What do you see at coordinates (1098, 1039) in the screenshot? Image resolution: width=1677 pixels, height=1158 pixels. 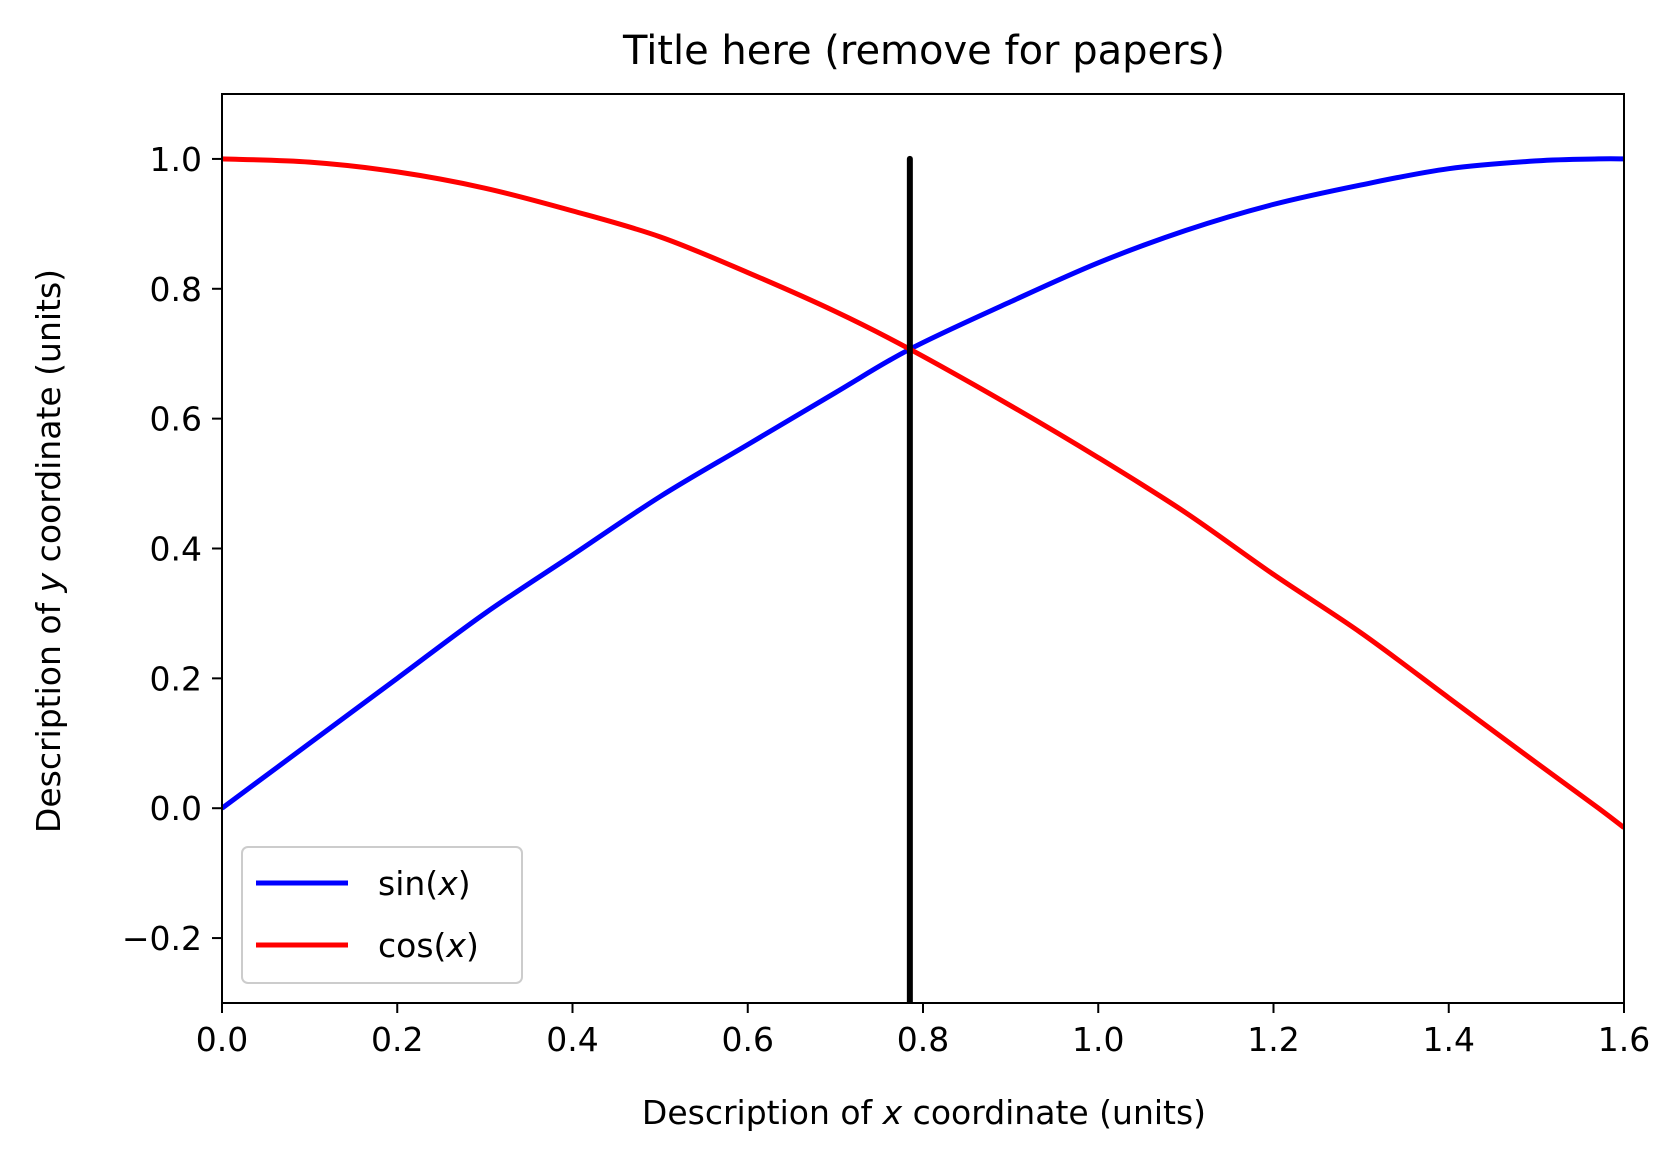 I see `x-tick-label: 1.0` at bounding box center [1098, 1039].